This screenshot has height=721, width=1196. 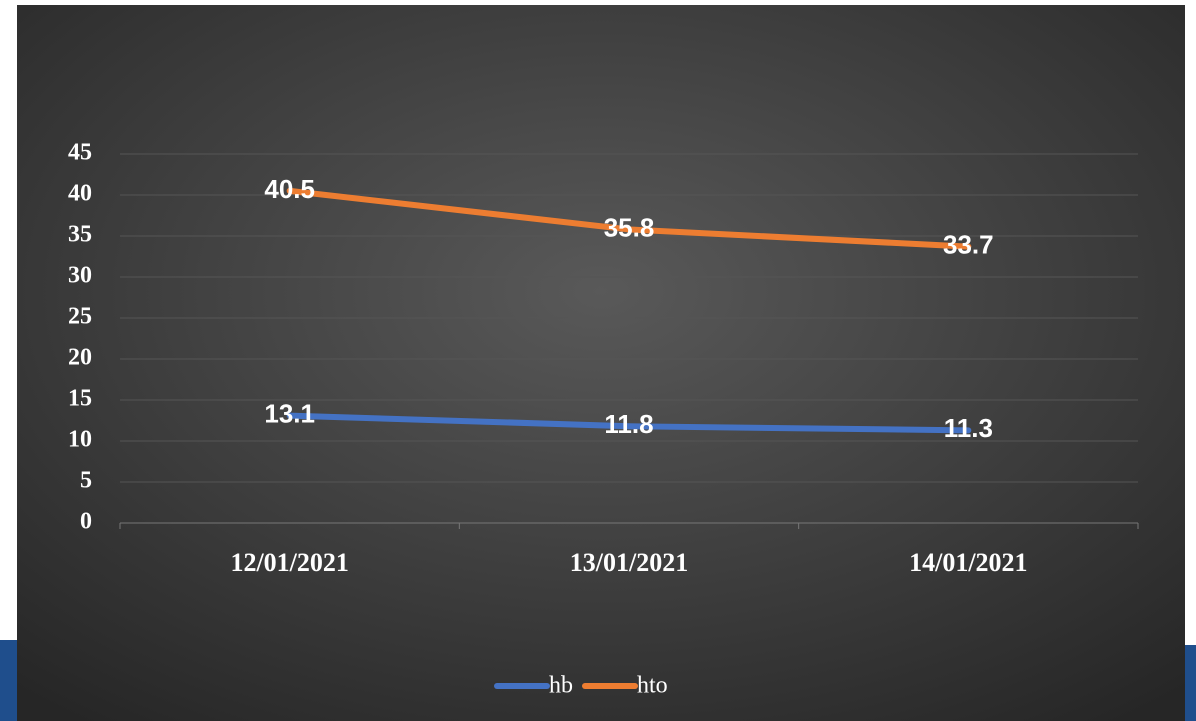 I want to click on data-label: 33.7, so click(x=968, y=245).